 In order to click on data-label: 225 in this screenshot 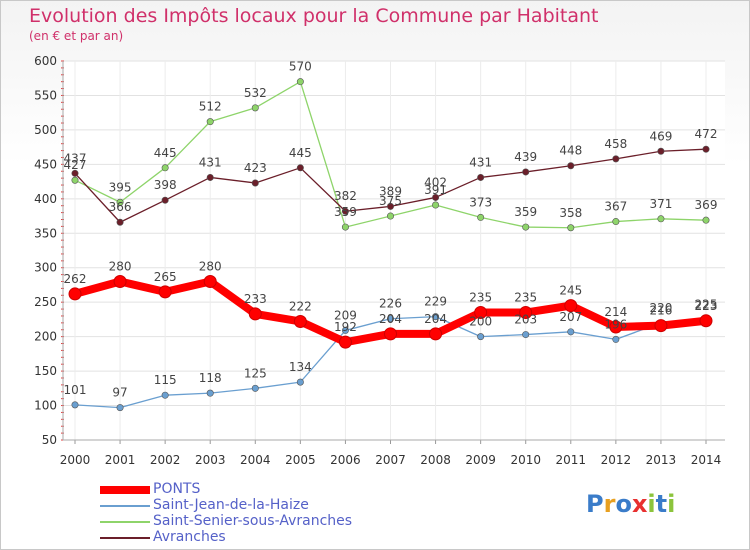, I will do `click(706, 304)`.